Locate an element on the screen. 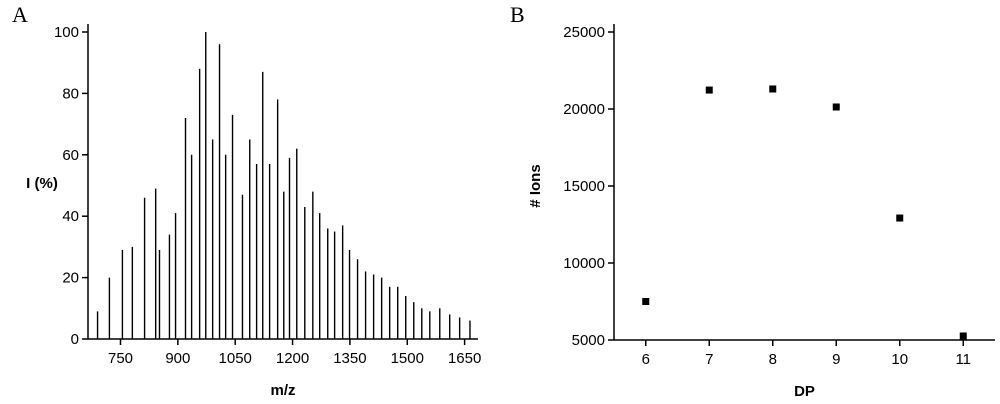 The width and height of the screenshot is (1000, 404). y-tick-label: 100 is located at coordinates (66, 32).